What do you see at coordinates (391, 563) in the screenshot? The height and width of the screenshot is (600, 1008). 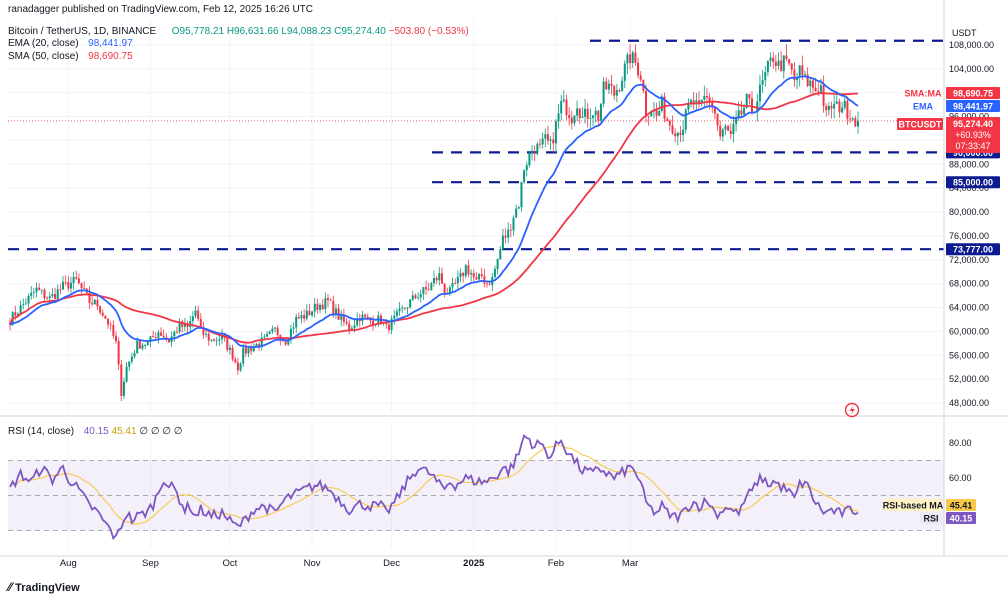 I see `time-tick-label: Dec` at bounding box center [391, 563].